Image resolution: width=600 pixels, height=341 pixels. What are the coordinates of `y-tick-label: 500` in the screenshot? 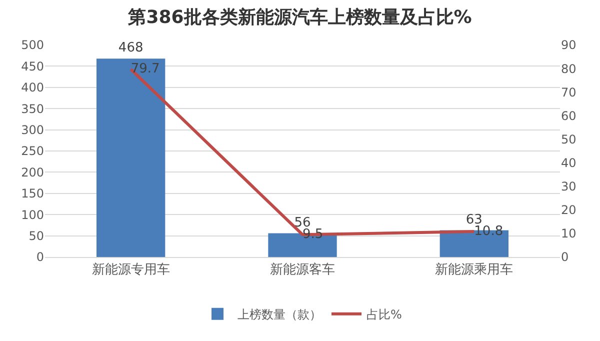 It's located at (32, 45).